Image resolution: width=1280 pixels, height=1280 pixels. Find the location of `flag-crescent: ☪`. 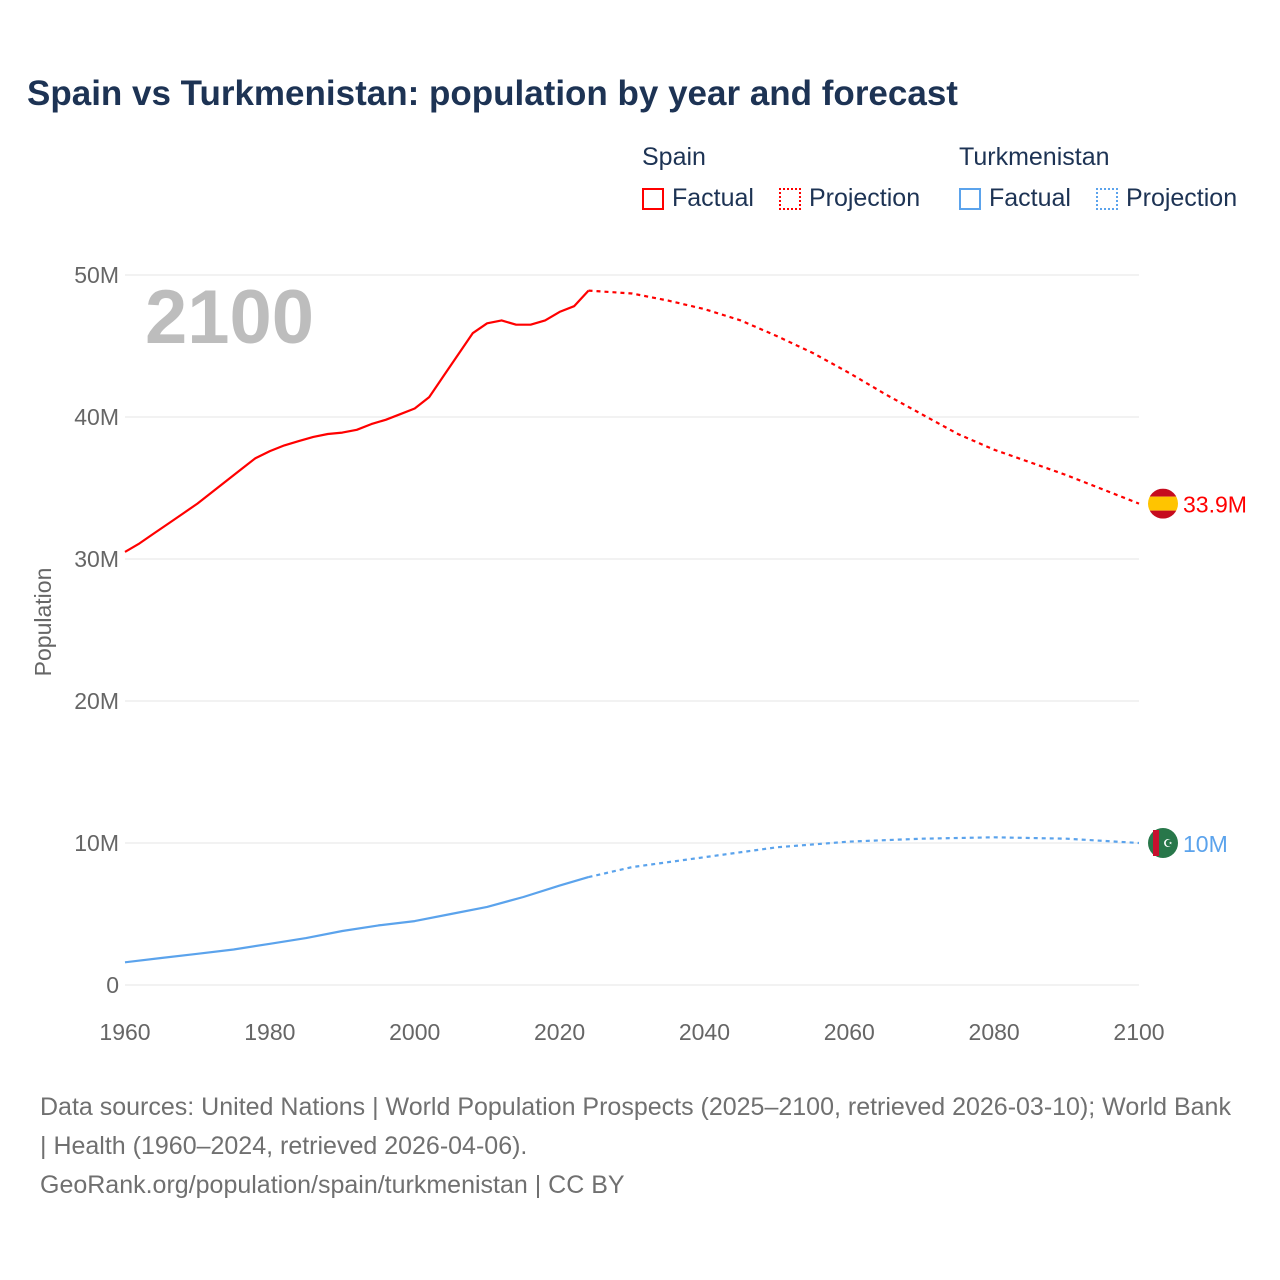

flag-crescent: ☪ is located at coordinates (1168, 844).